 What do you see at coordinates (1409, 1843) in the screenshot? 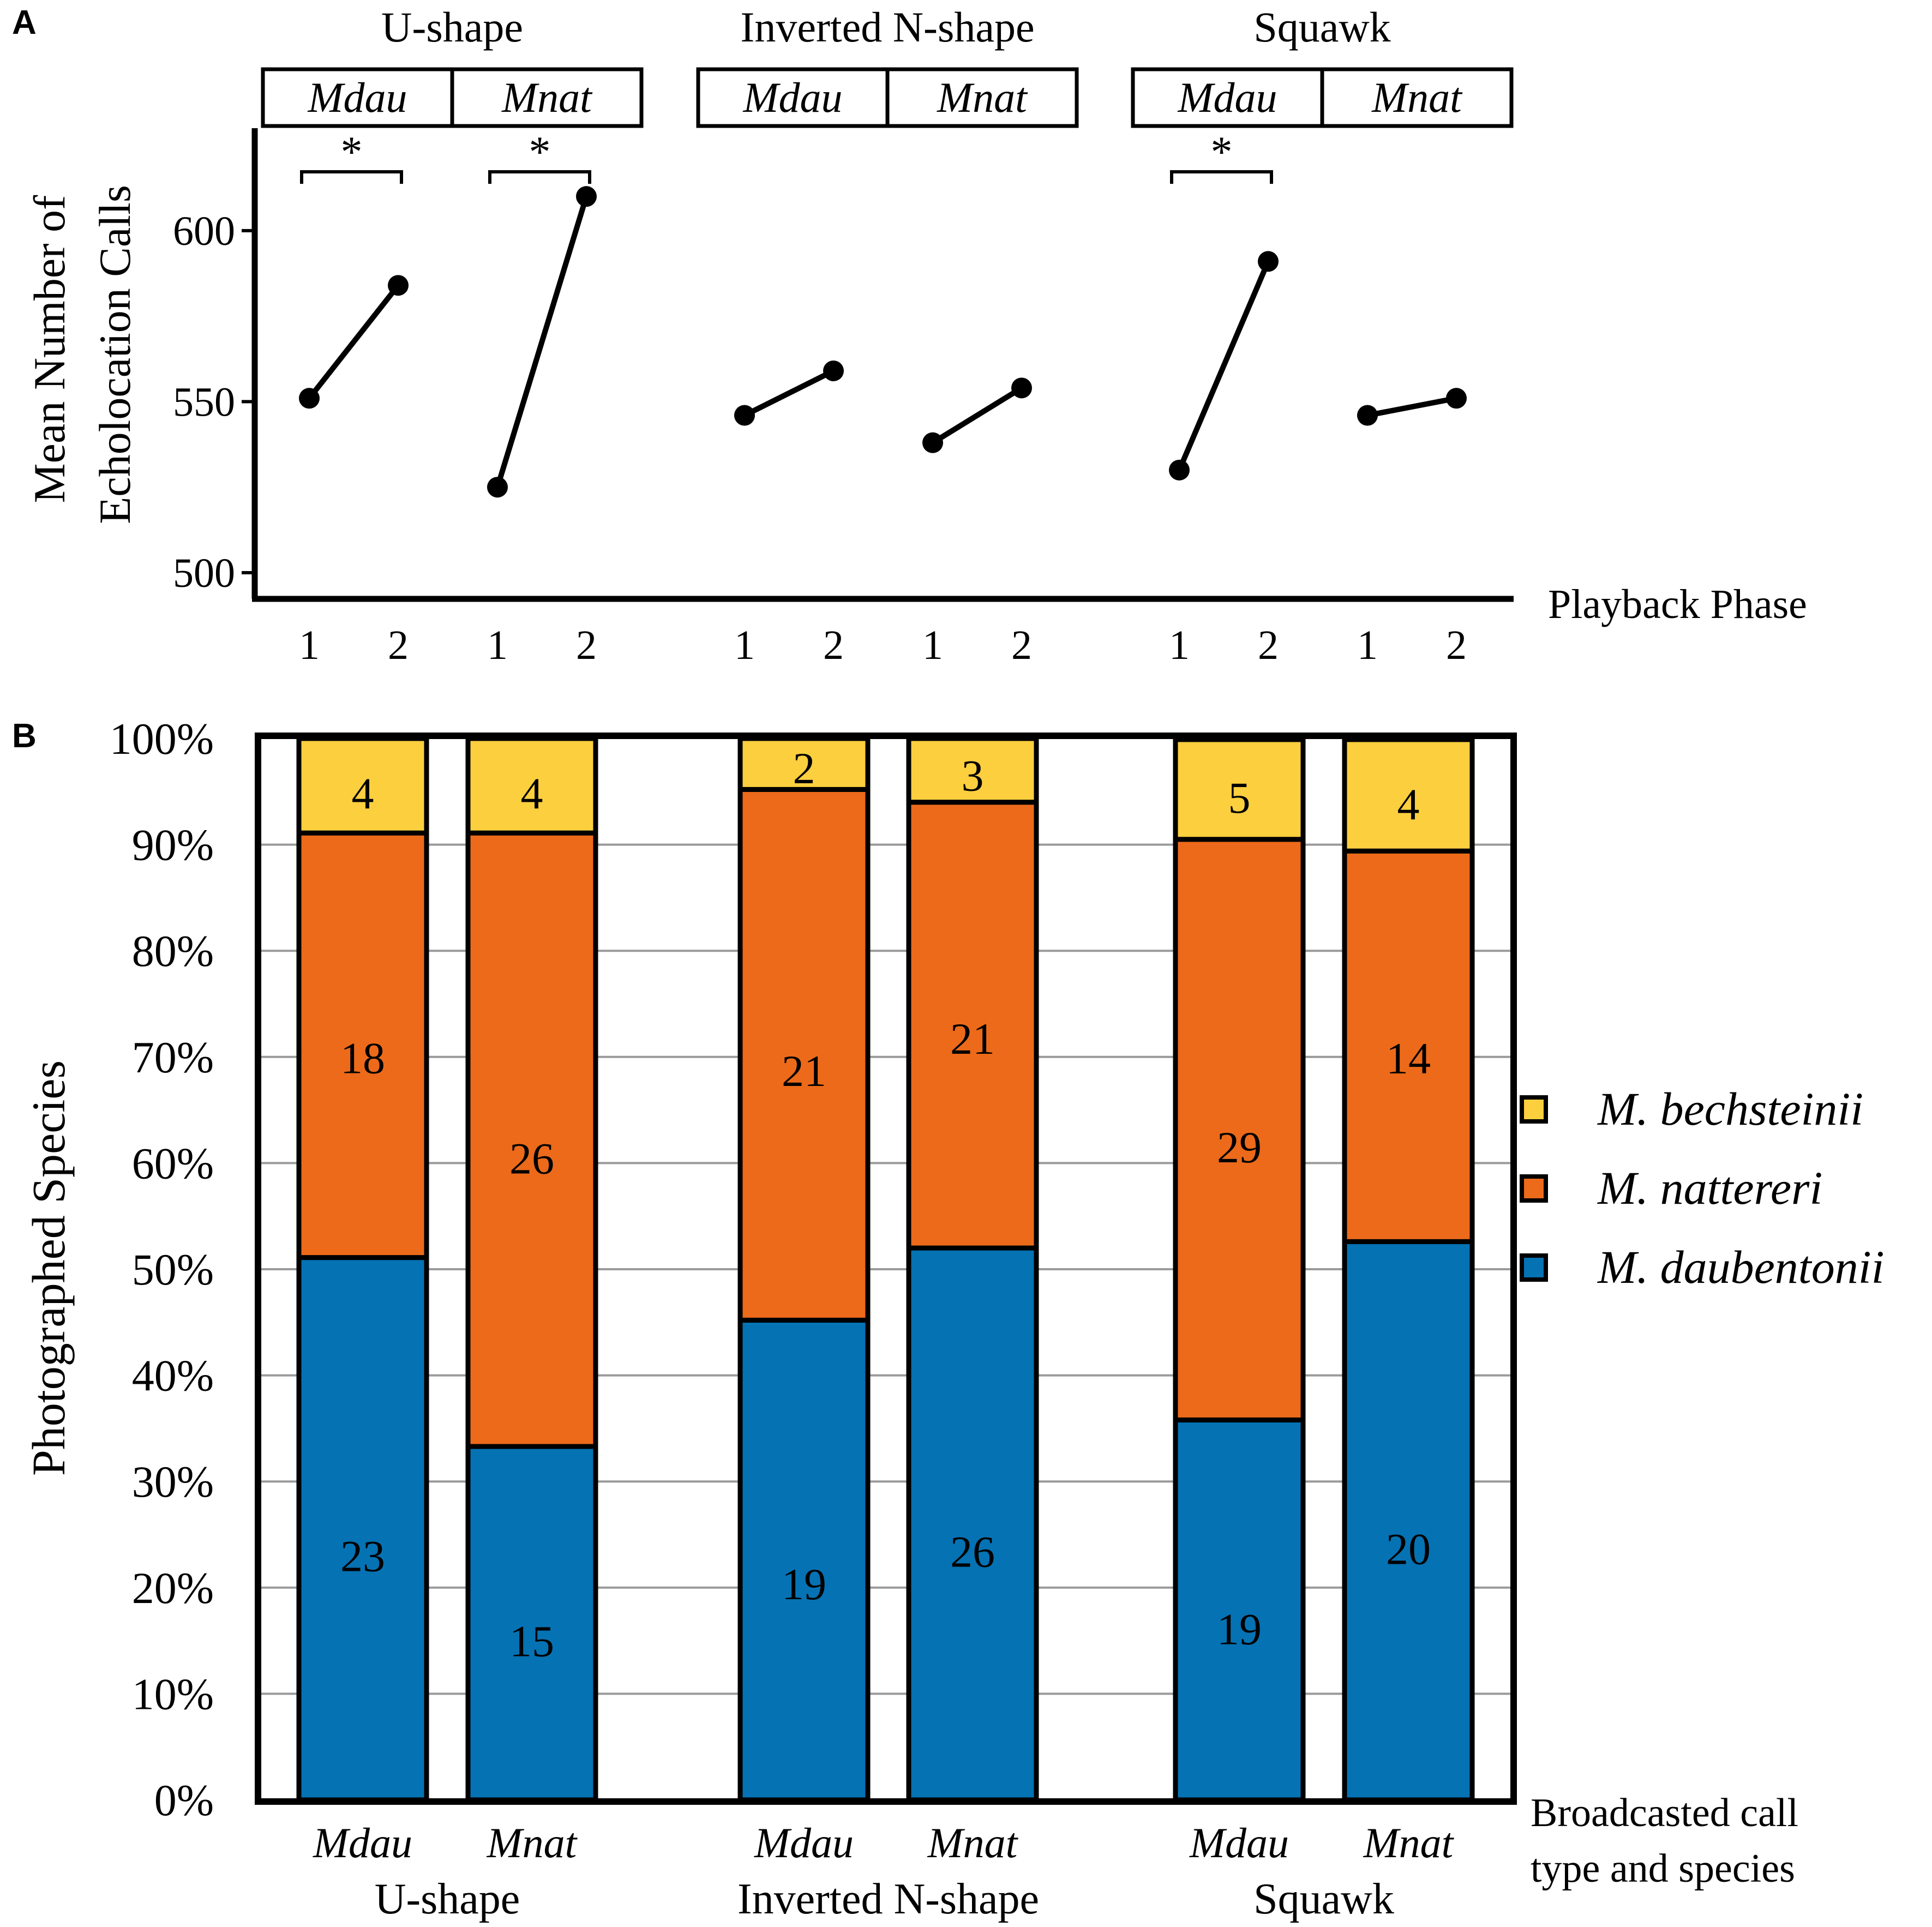
I see `panel-b-x-category-squawk-mnat: Mnat` at bounding box center [1409, 1843].